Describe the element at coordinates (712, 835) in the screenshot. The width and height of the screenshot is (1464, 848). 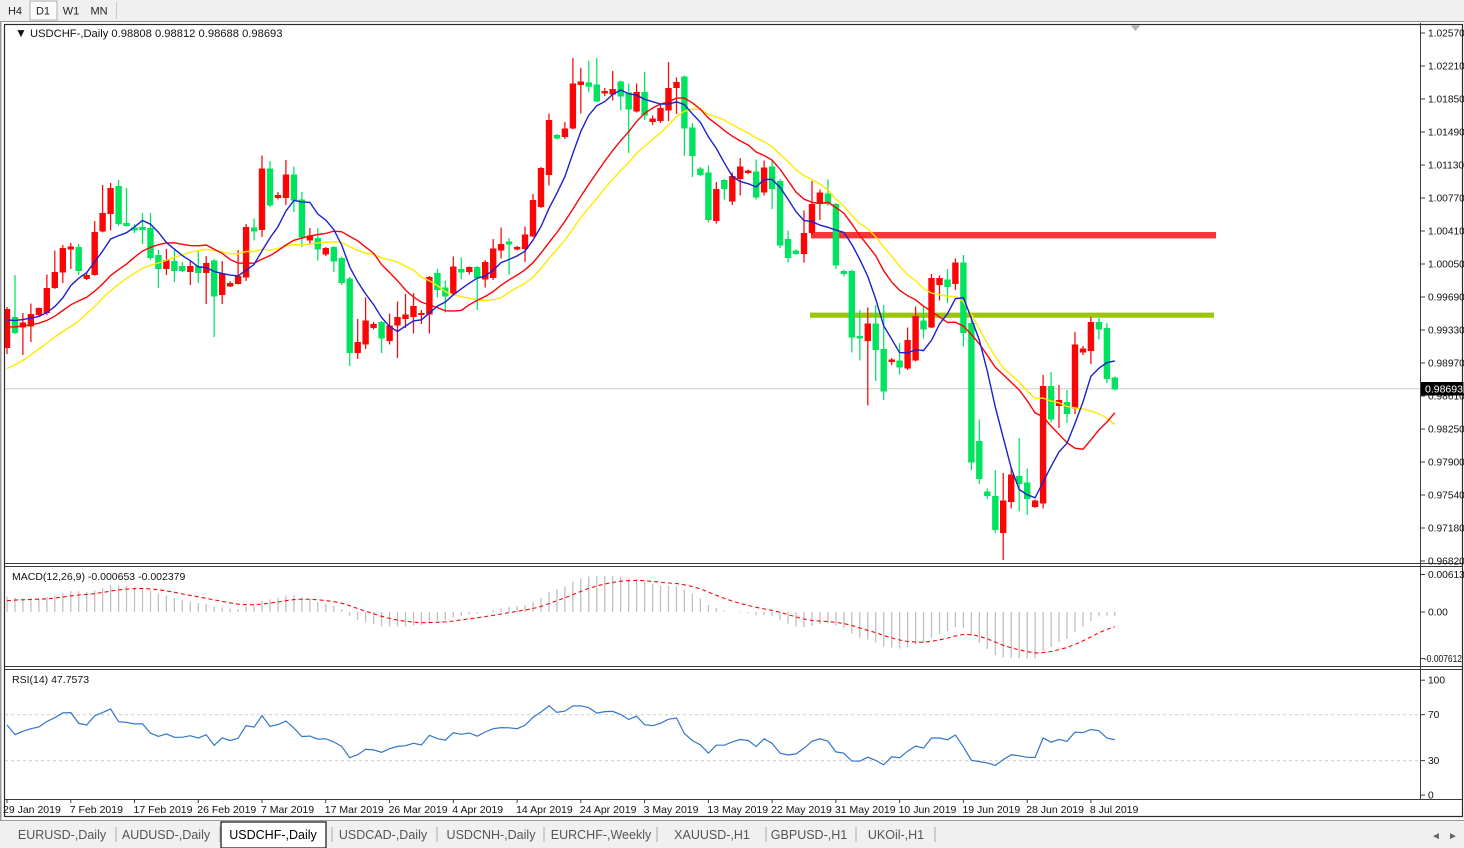
I see `svg-text: XAUUSD-,H1` at that location.